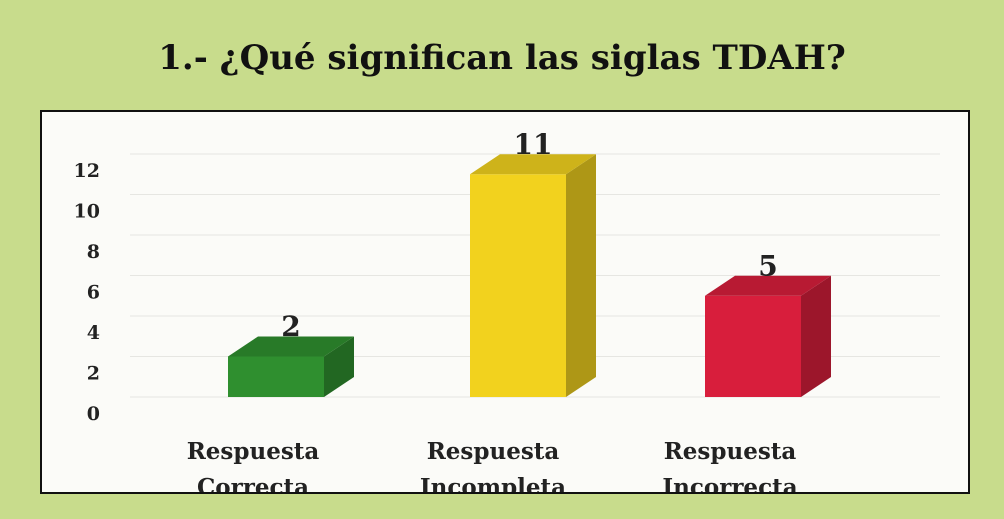  I want to click on y-tick-label: 4, so click(93, 333).